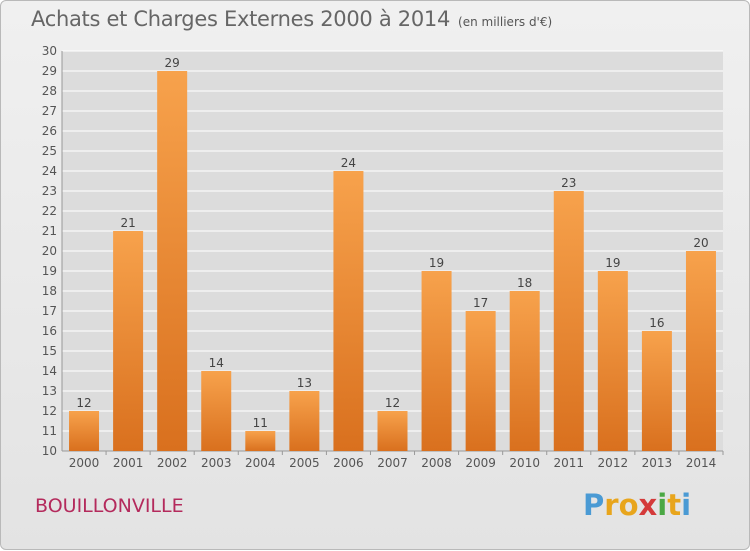  I want to click on y-tick-label: 15, so click(49, 351).